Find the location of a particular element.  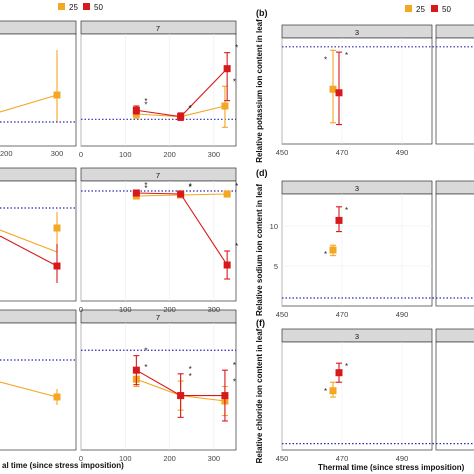

facet-label-row3: 7 is located at coordinates (158, 317).